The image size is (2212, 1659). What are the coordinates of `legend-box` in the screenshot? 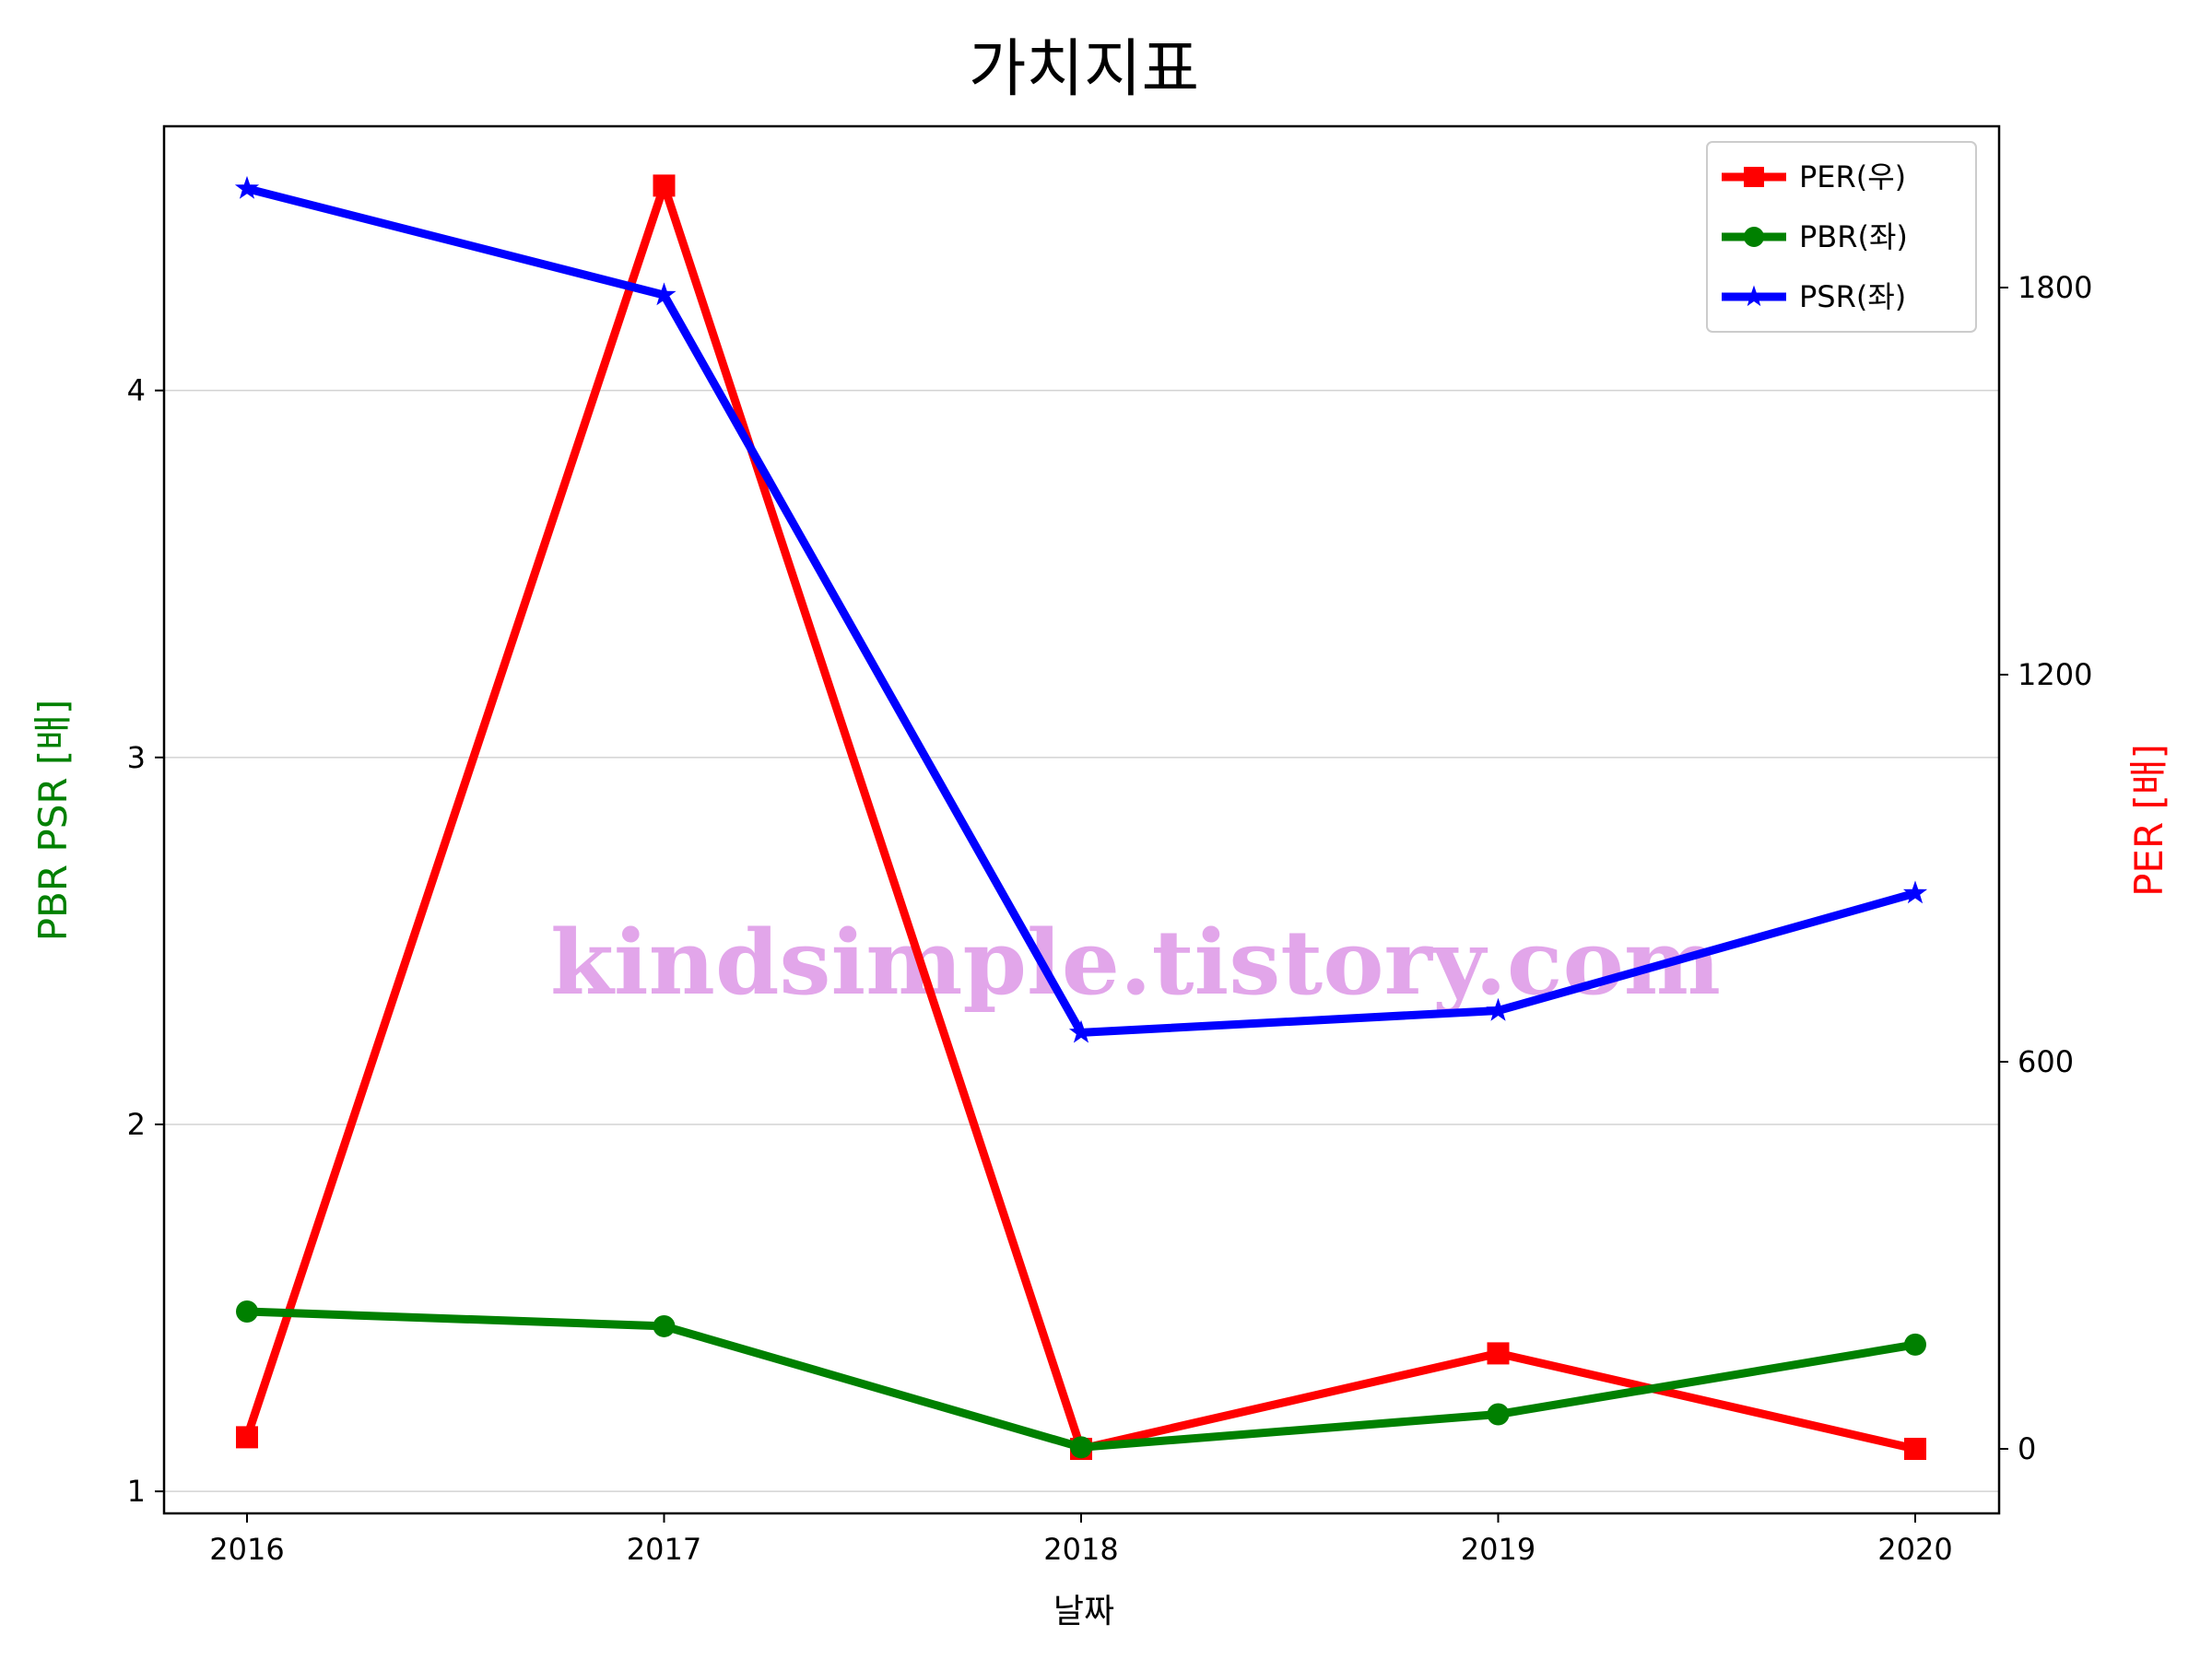 It's located at (1841, 237).